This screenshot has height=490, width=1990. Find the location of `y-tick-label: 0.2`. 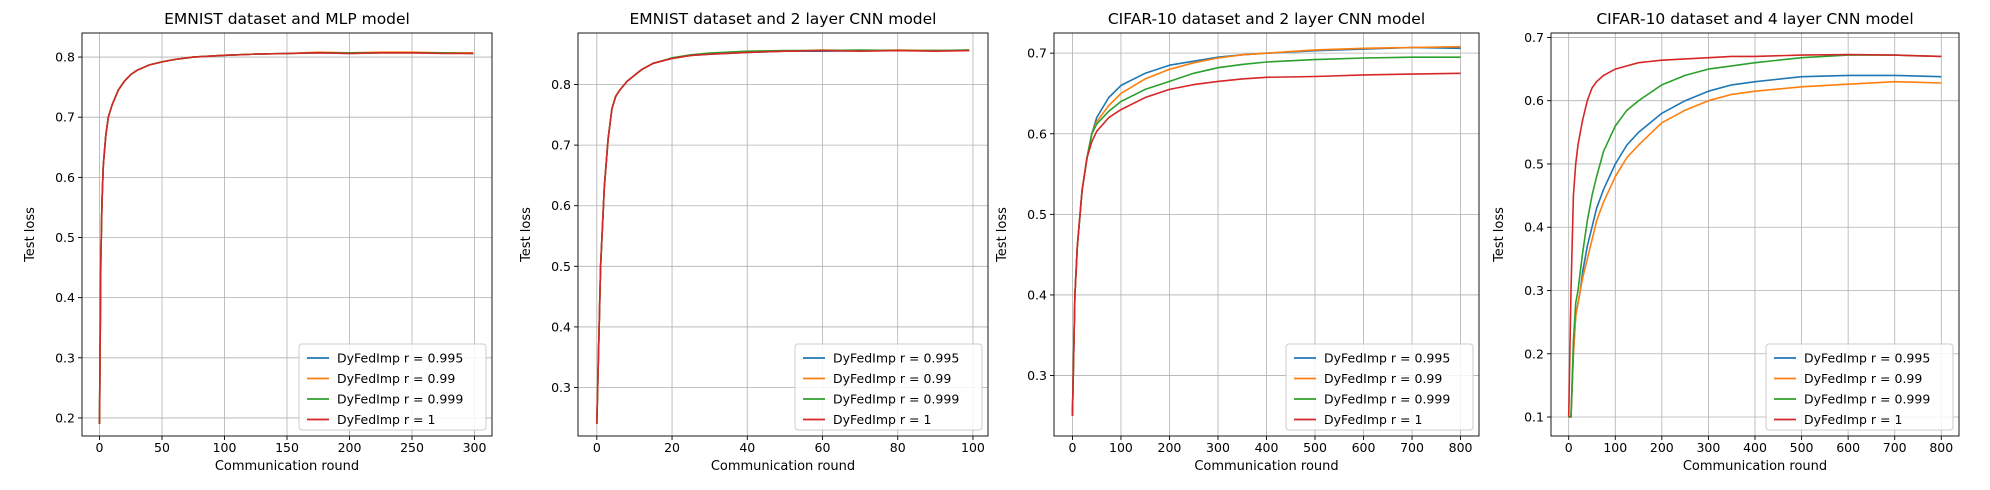

y-tick-label: 0.2 is located at coordinates (1534, 353).